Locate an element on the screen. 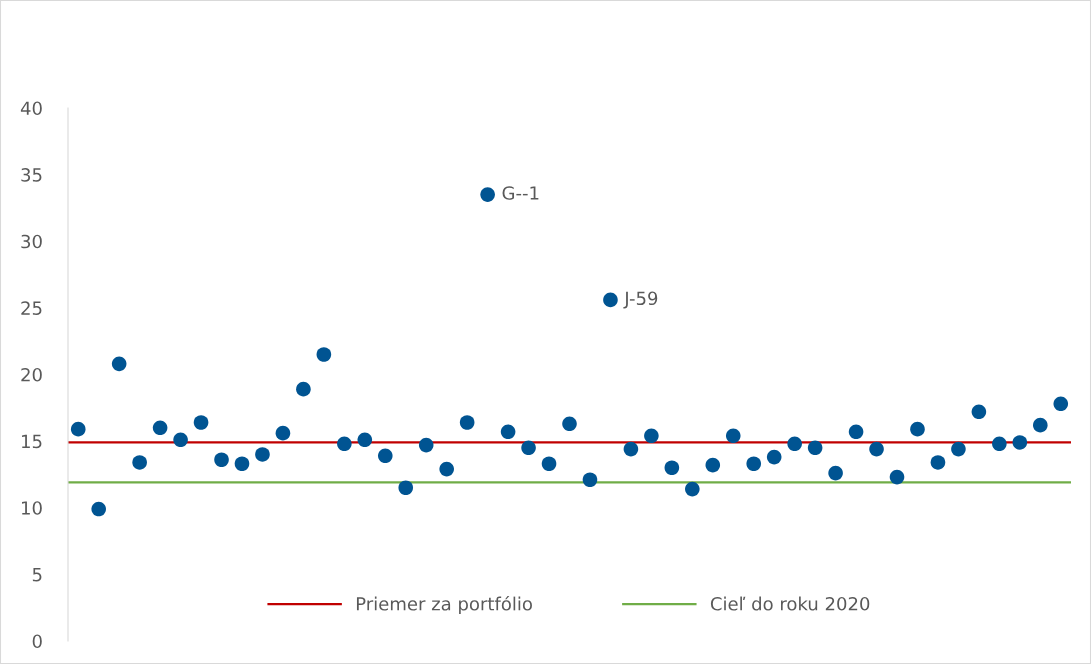 The height and width of the screenshot is (664, 1091). data-label: J-59 is located at coordinates (640, 300).